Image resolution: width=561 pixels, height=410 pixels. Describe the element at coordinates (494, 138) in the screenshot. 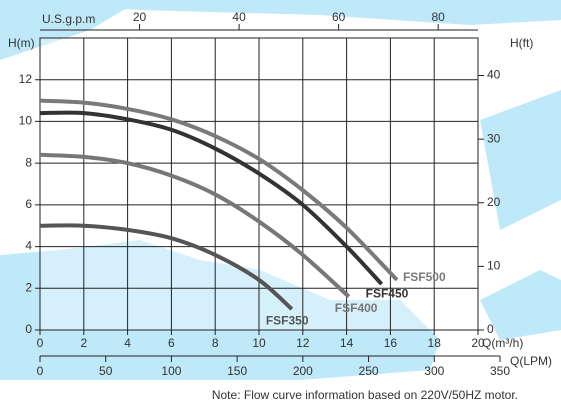

I see `y2-tick-label: 30` at that location.